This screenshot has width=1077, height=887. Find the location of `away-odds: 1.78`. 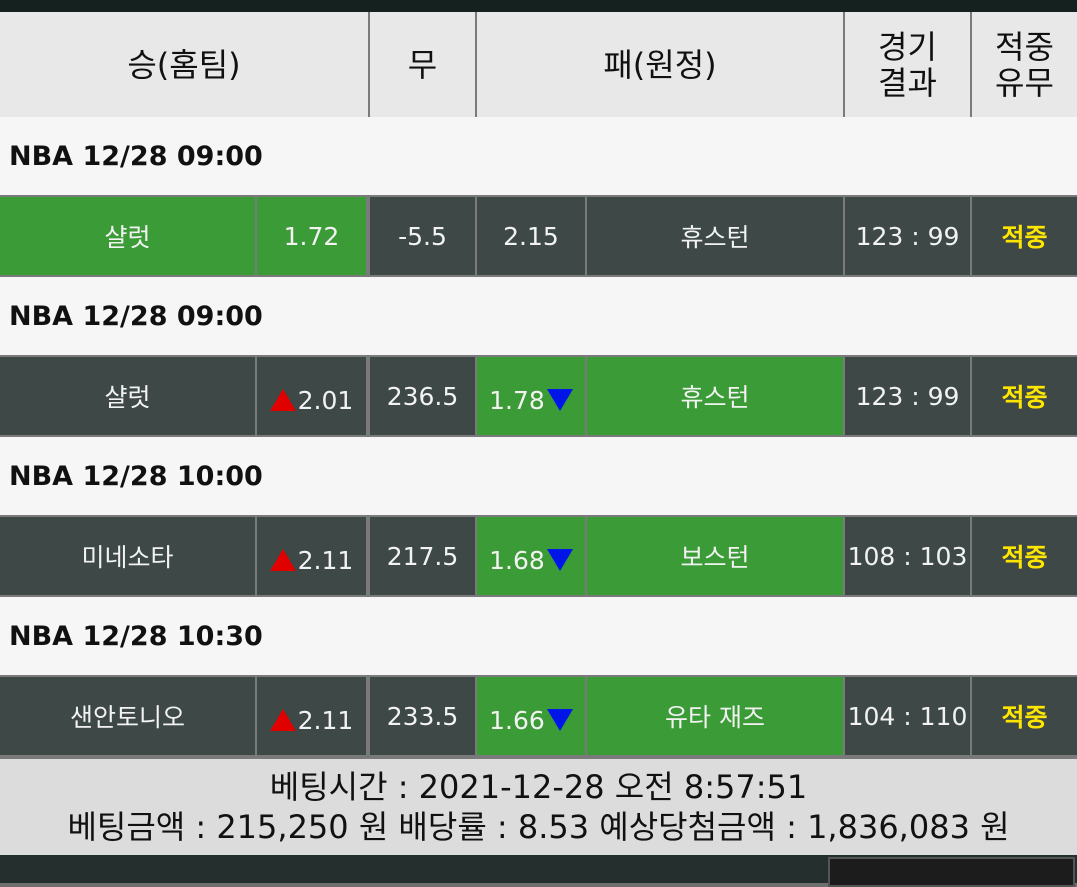

away-odds: 1.78 is located at coordinates (531, 396).